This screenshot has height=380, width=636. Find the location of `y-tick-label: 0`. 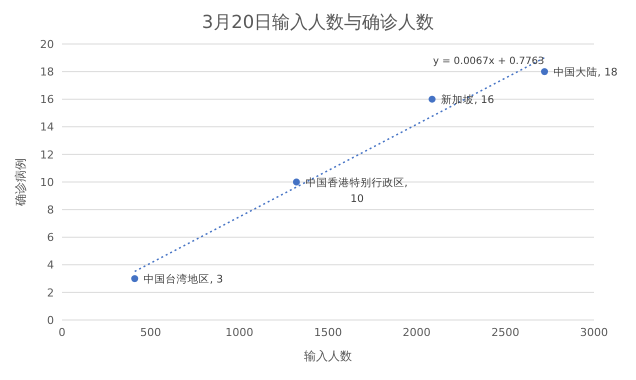

y-tick-label: 0 is located at coordinates (50, 320).